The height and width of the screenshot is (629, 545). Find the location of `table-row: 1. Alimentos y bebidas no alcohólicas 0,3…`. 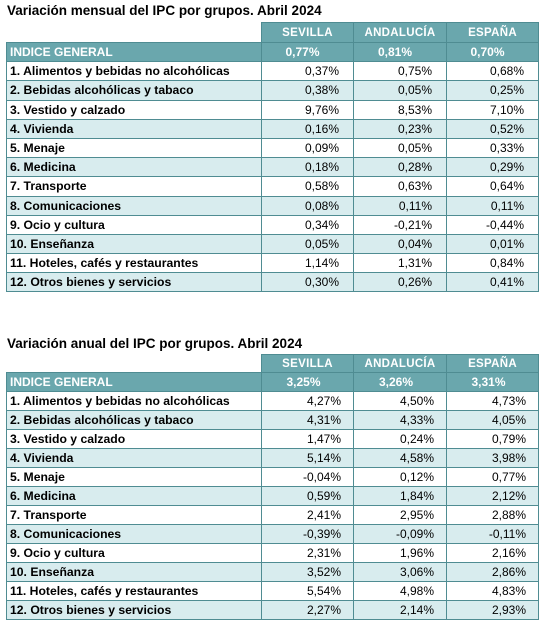

table-row: 1. Alimentos y bebidas no alcohólicas 0,3… is located at coordinates (272, 71).